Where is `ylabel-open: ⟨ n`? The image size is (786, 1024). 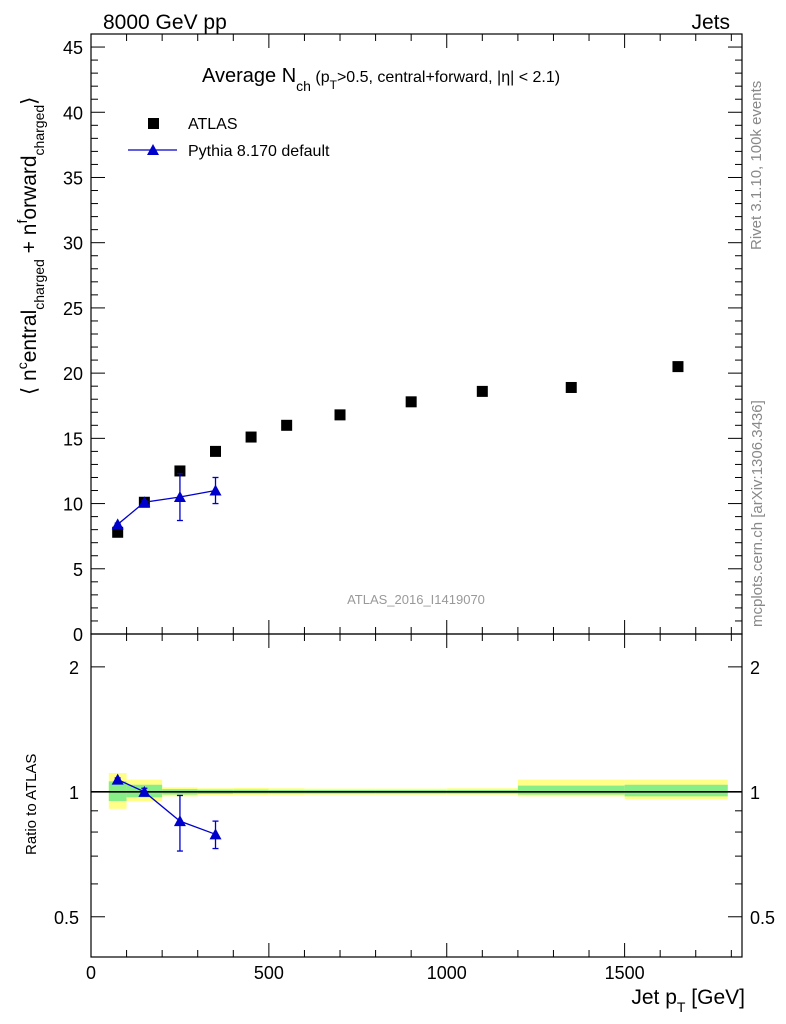 ylabel-open: ⟨ n is located at coordinates (29, 382).